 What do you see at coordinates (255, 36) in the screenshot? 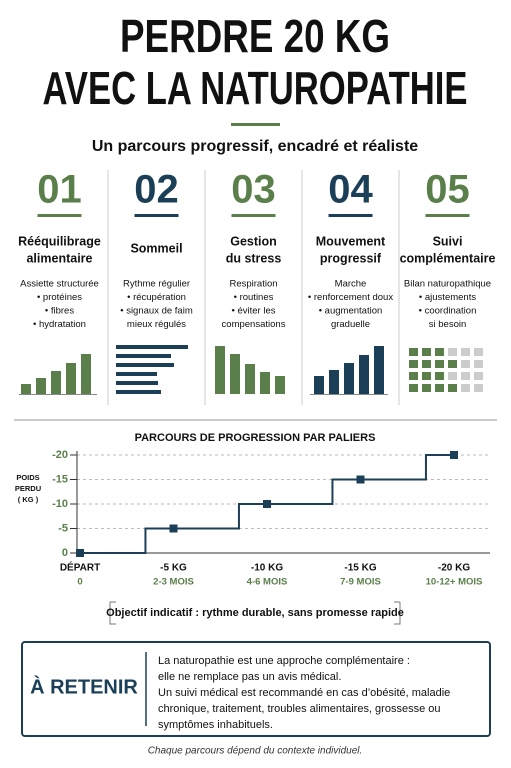
I see `title: PERDRE 20 KG` at bounding box center [255, 36].